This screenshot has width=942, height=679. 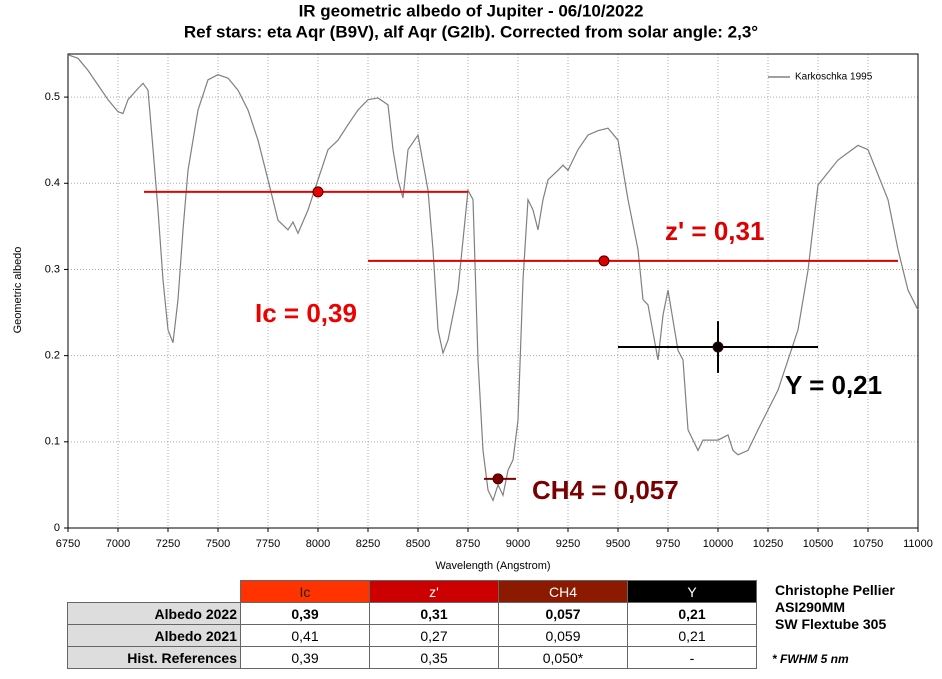 I want to click on x-tick-label: 9250, so click(x=568, y=544).